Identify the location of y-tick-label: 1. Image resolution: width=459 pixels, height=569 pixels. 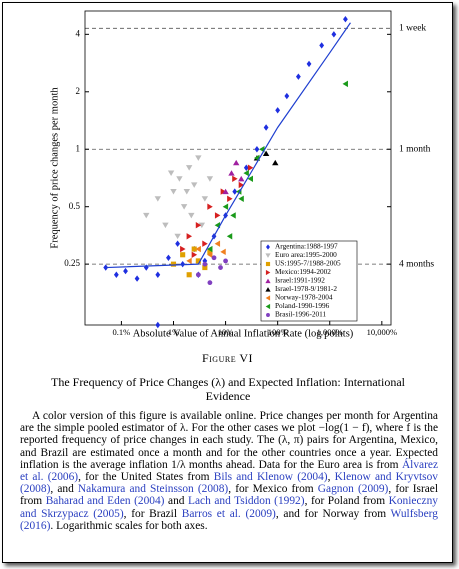
(78, 148).